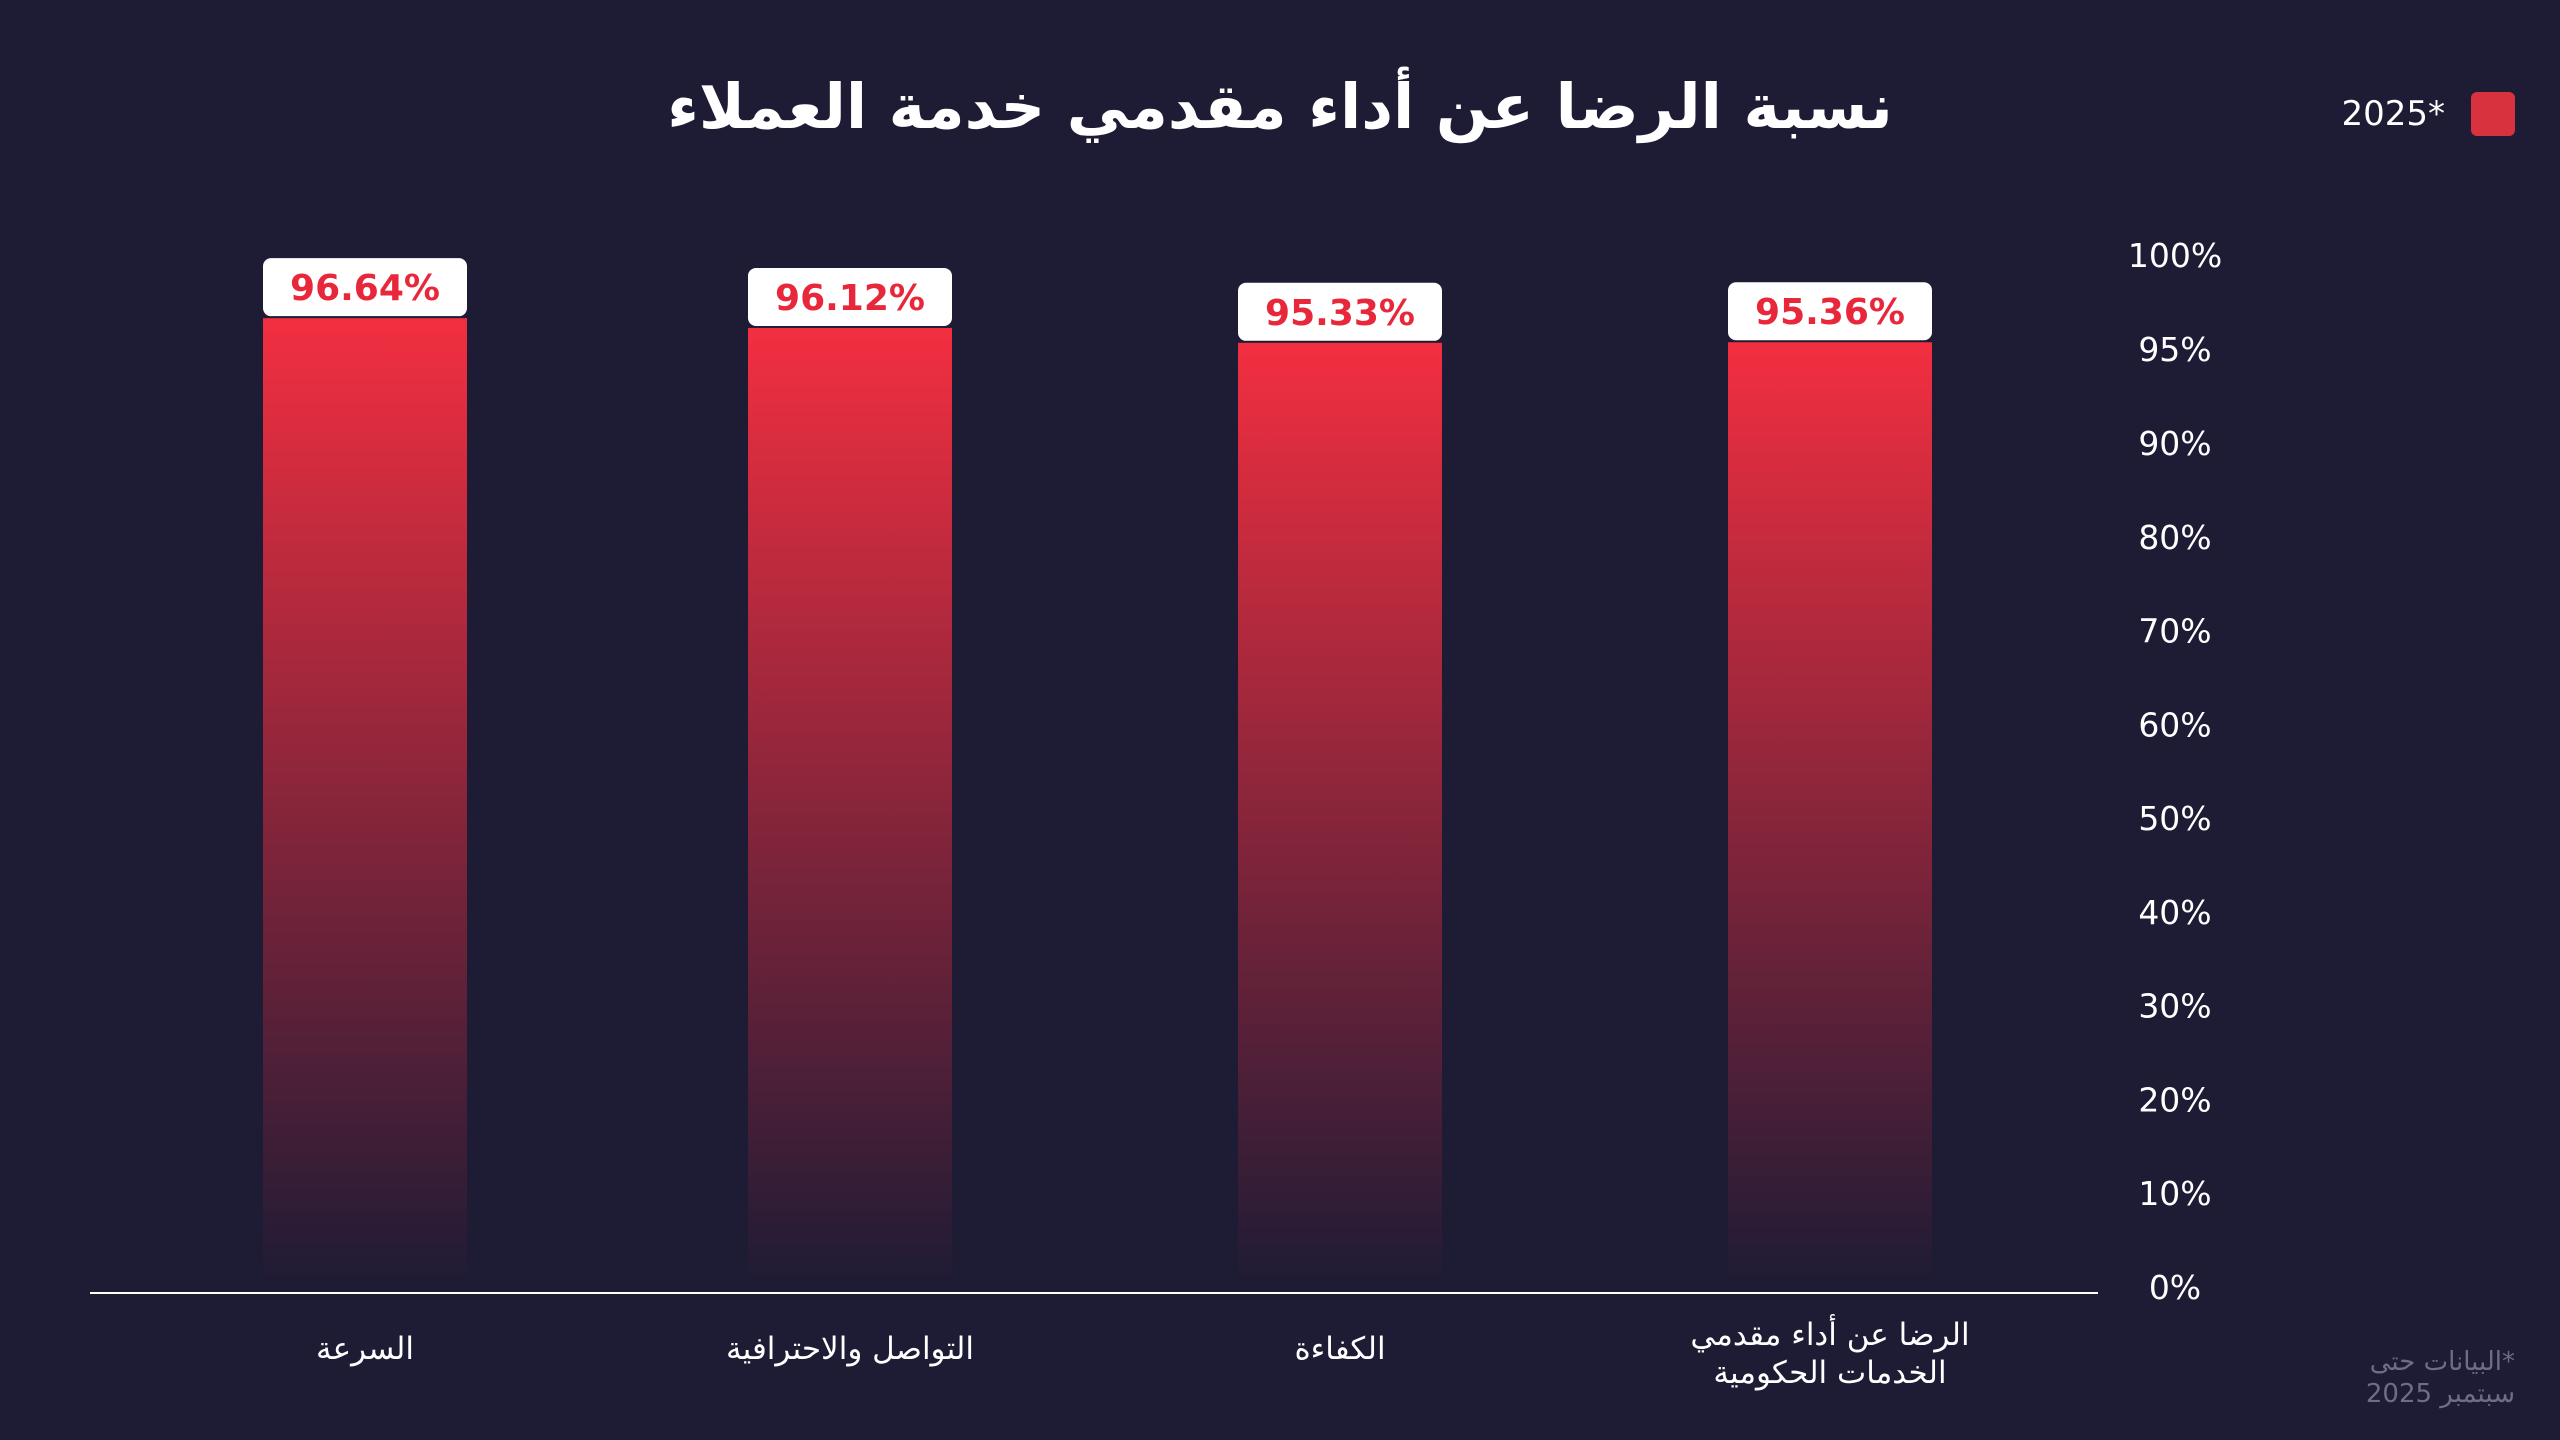  What do you see at coordinates (2174, 631) in the screenshot?
I see `y-tick-label-70: 70%` at bounding box center [2174, 631].